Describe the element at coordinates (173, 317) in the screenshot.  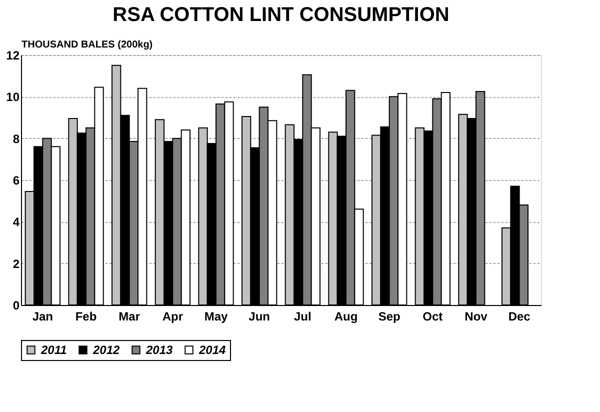
I see `x-tick-label: Apr` at that location.